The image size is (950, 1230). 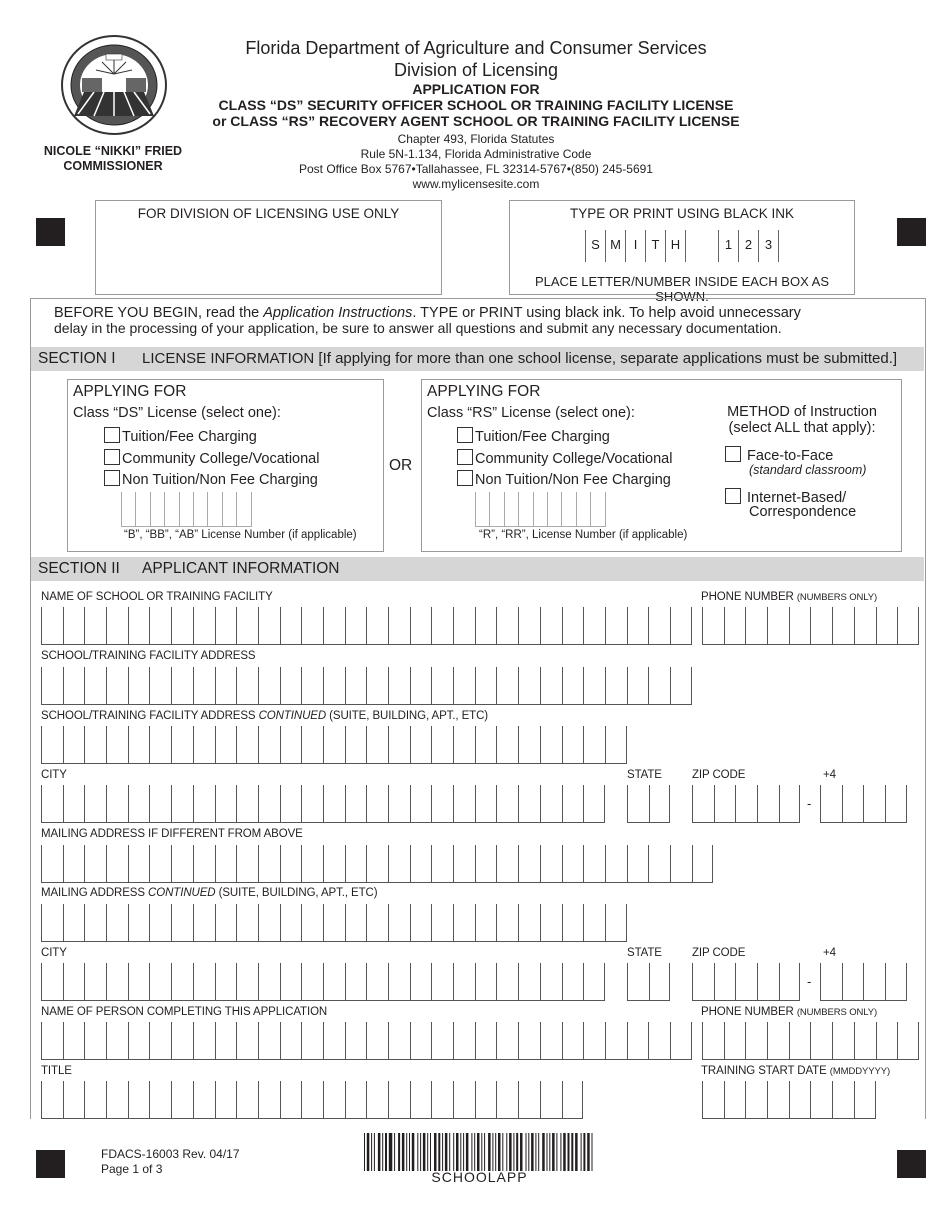 What do you see at coordinates (377, 864) in the screenshot?
I see `mailing-address-input` at bounding box center [377, 864].